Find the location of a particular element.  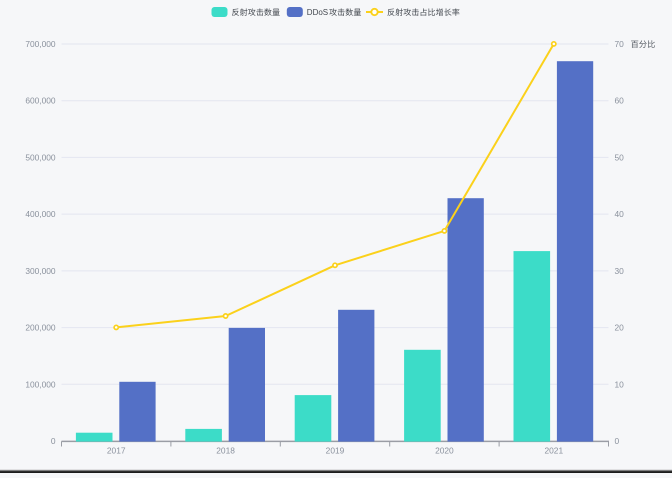

svg-text: 2018 is located at coordinates (225, 450).